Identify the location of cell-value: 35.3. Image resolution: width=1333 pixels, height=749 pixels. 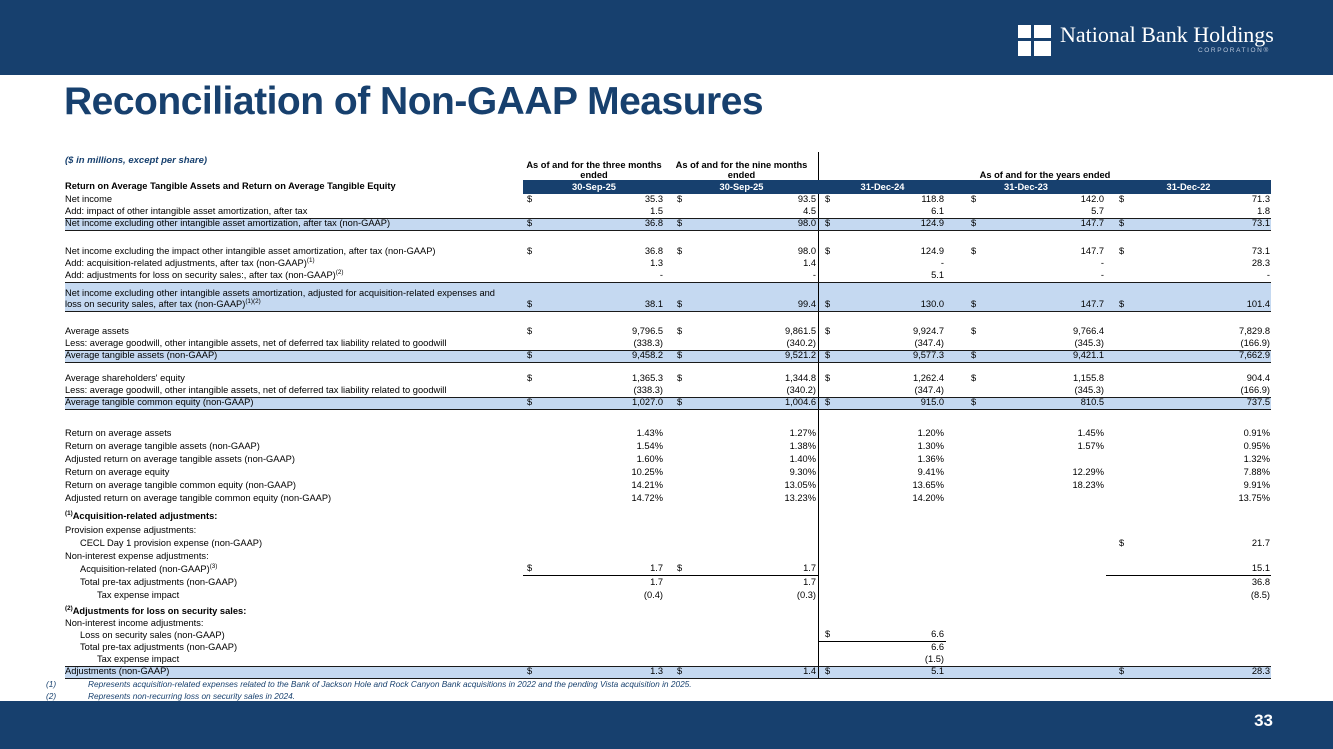
(653, 199).